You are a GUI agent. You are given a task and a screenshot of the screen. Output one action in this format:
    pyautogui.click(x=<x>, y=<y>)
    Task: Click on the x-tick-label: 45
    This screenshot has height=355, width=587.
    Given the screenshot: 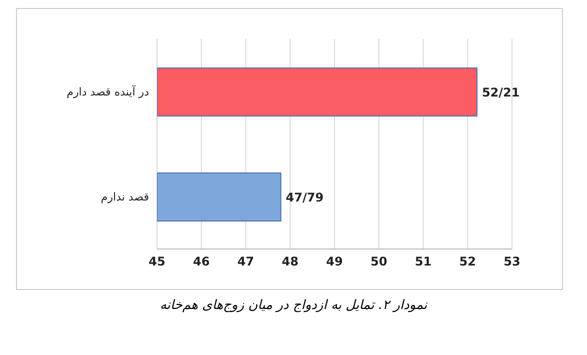 What is the action you would take?
    pyautogui.click(x=157, y=261)
    